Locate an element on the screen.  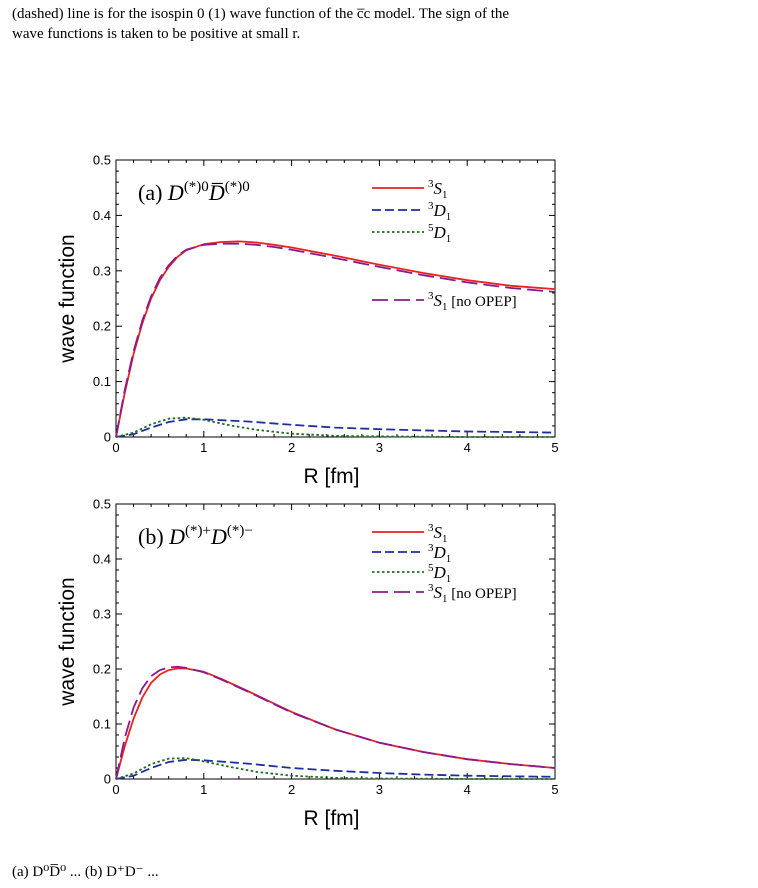
panel-title: (b) D(*)+D(*)− is located at coordinates (195, 536).